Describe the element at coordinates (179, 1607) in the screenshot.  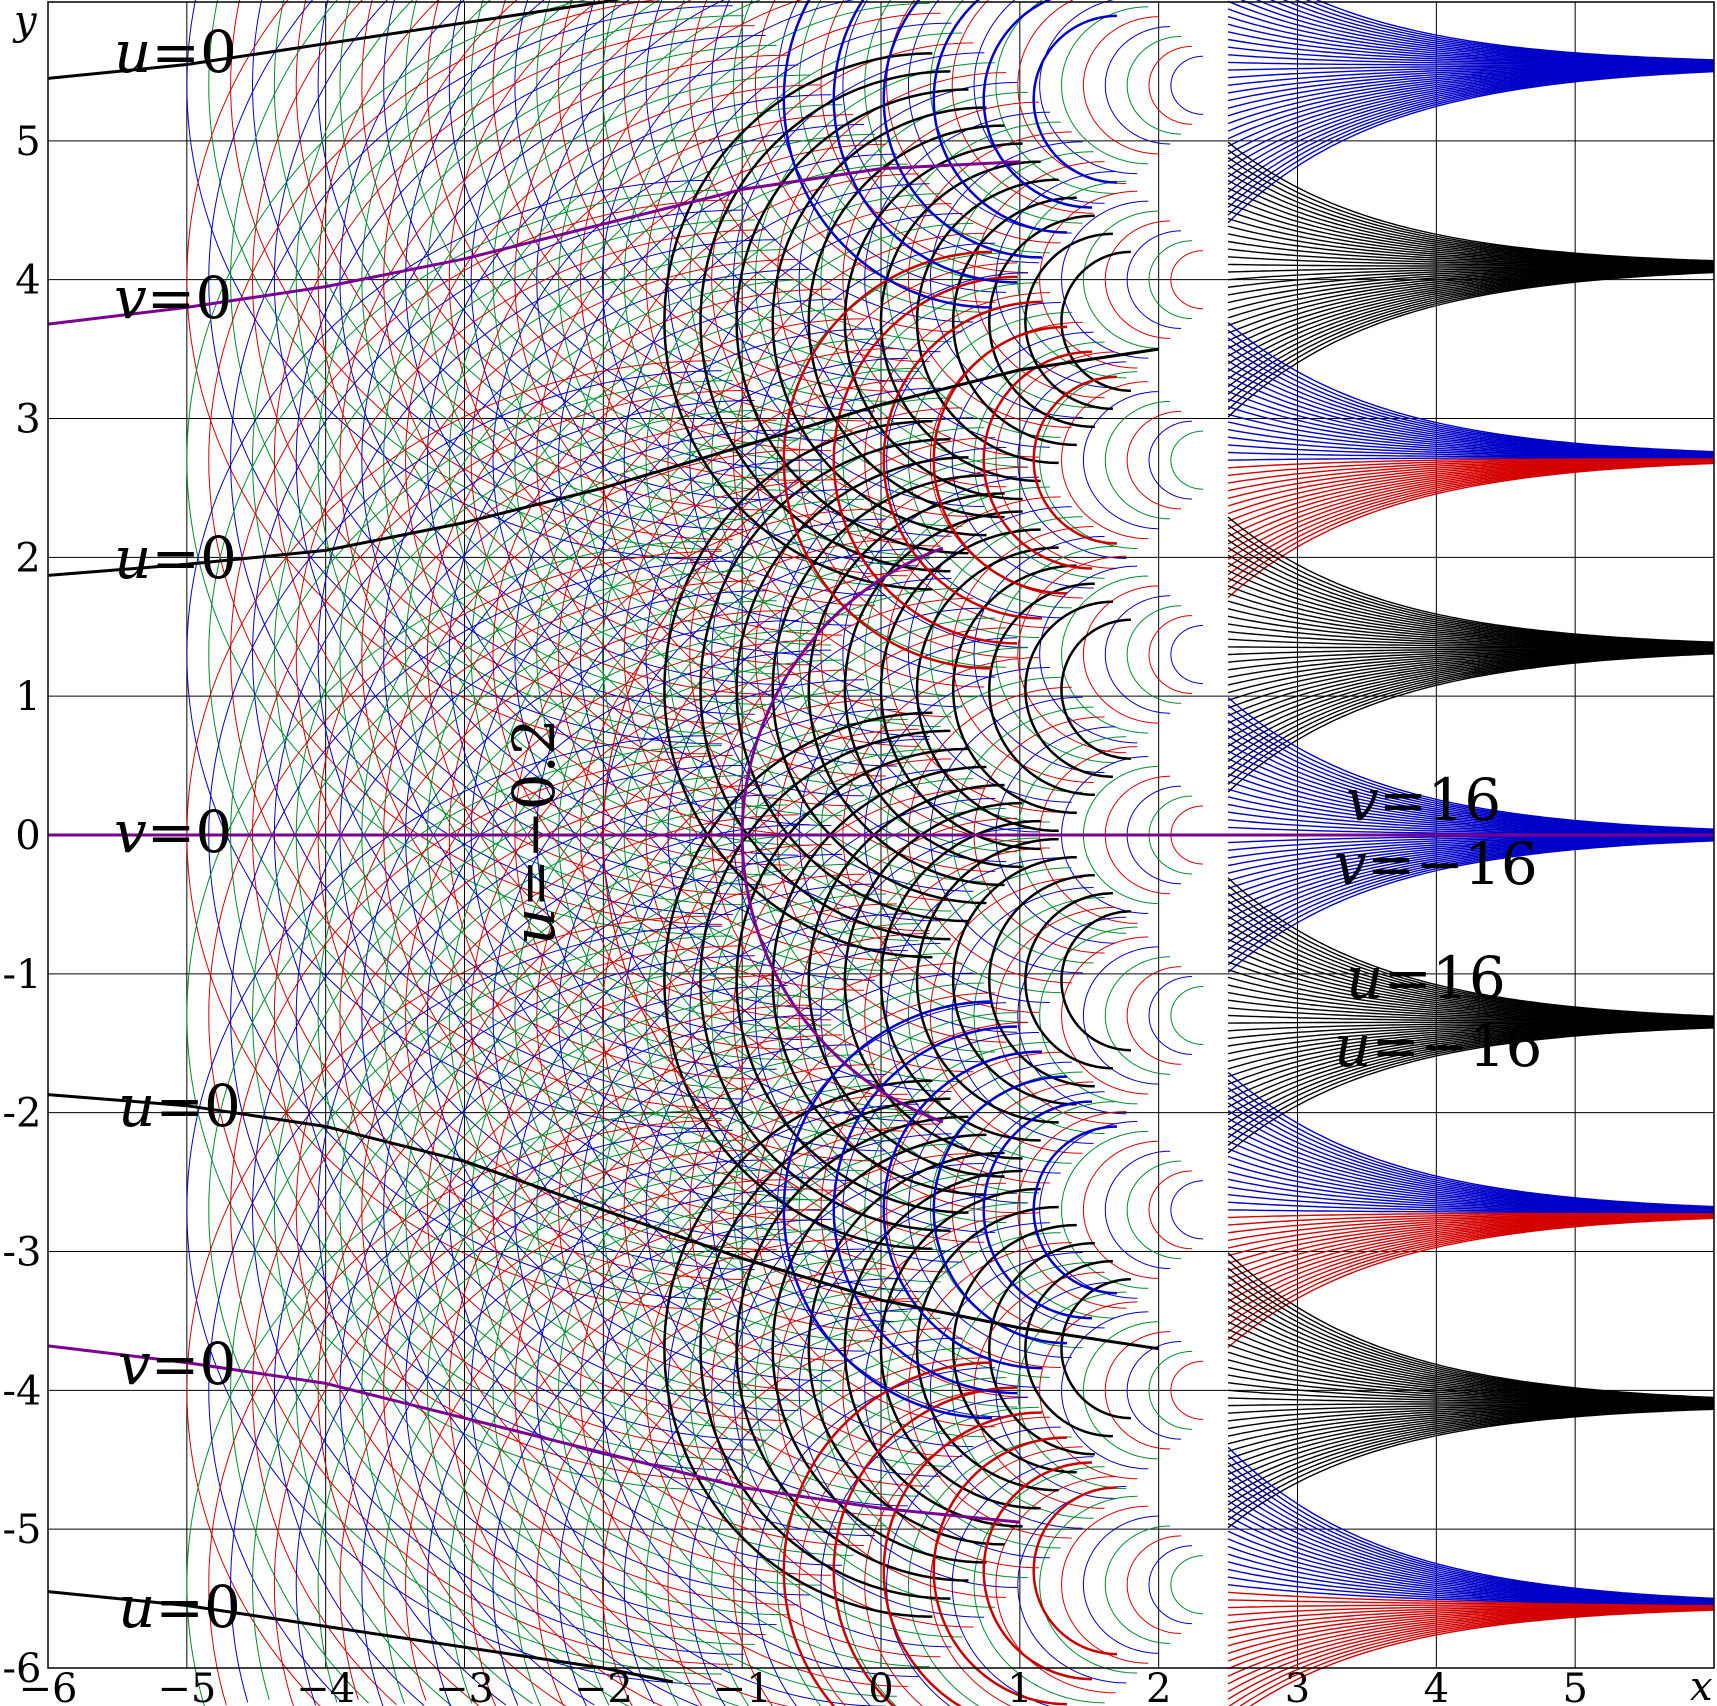
I see `label-u-eq-0-bottom: u=0` at that location.